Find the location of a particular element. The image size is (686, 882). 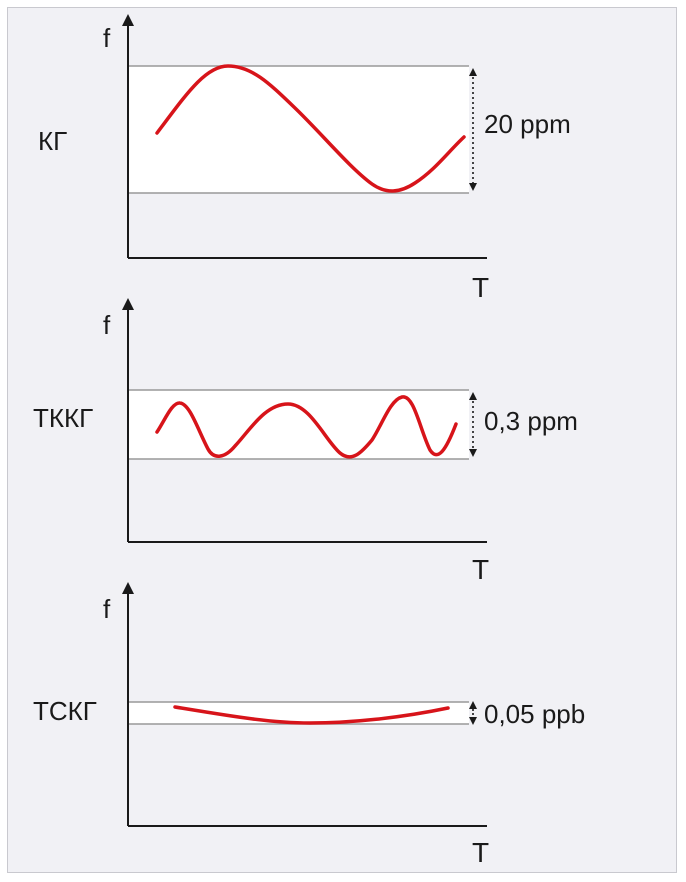

range-label: 0,05 ppb is located at coordinates (534, 714).